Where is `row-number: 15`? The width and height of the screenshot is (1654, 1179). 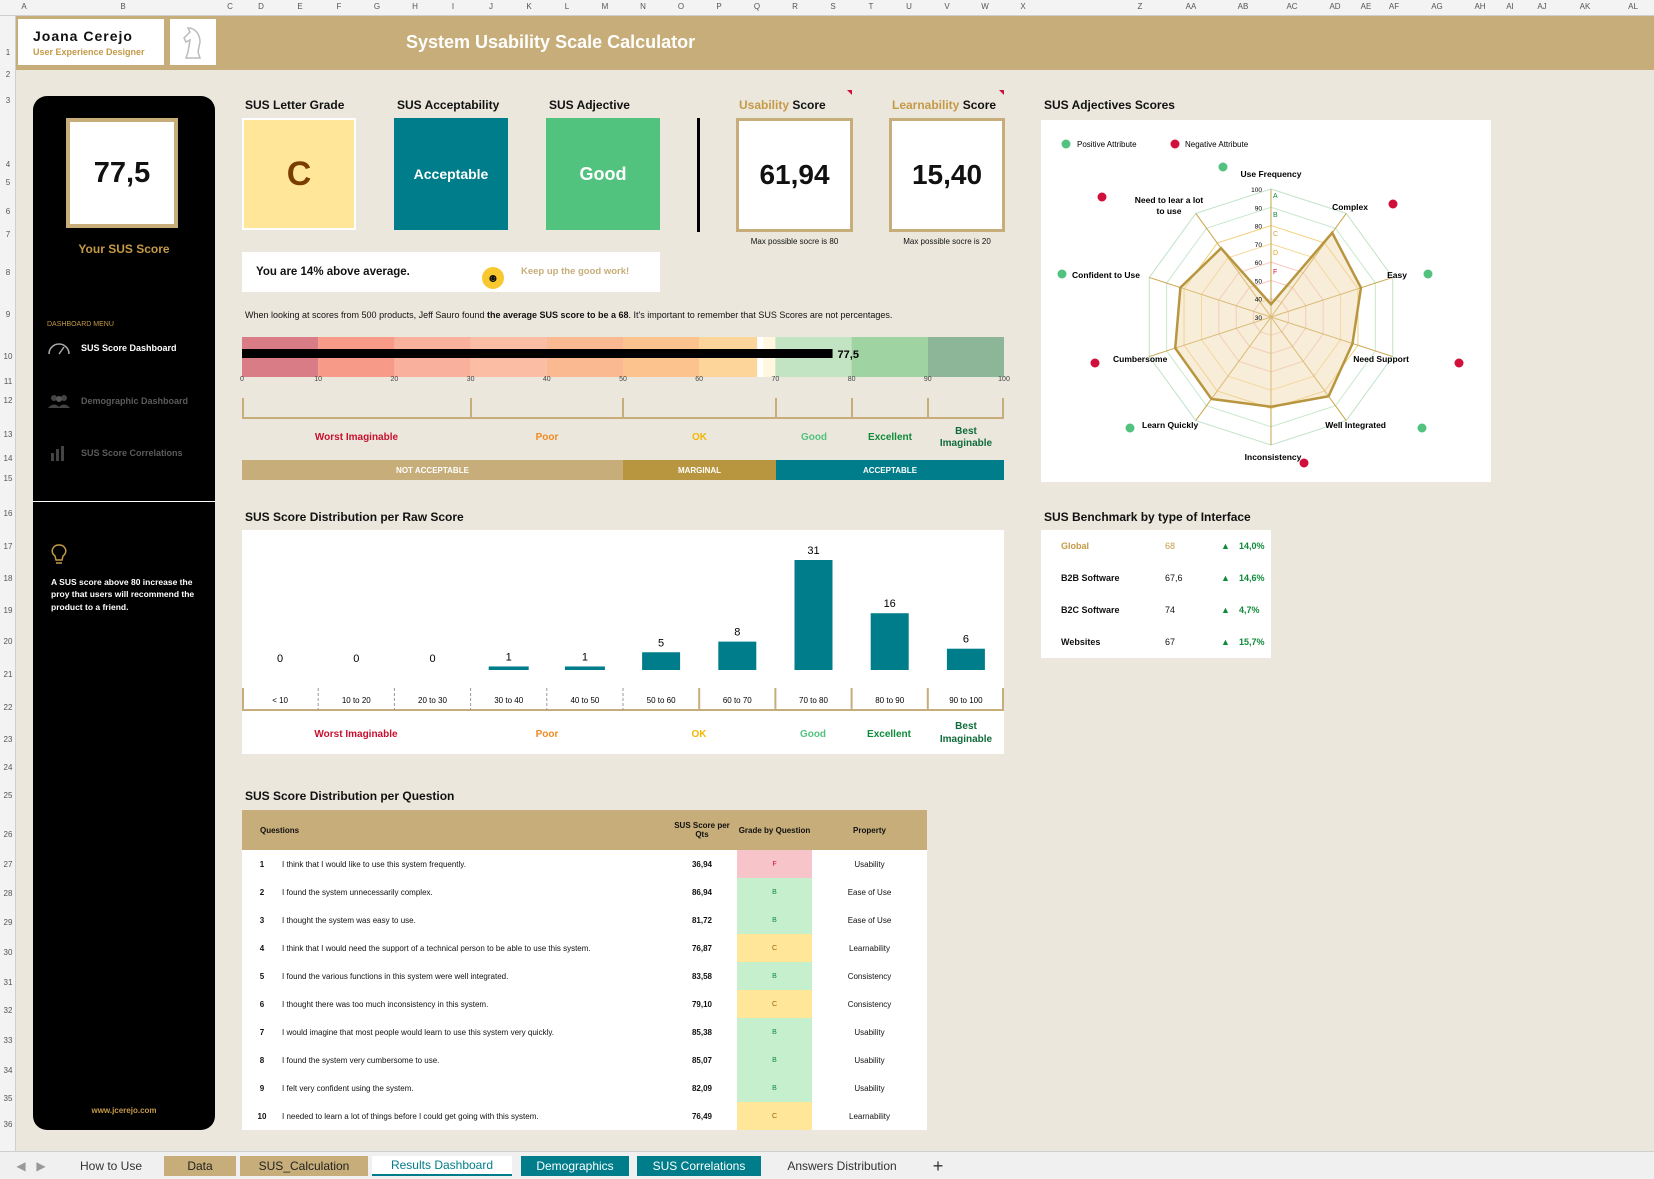
row-number: 15 is located at coordinates (8, 478).